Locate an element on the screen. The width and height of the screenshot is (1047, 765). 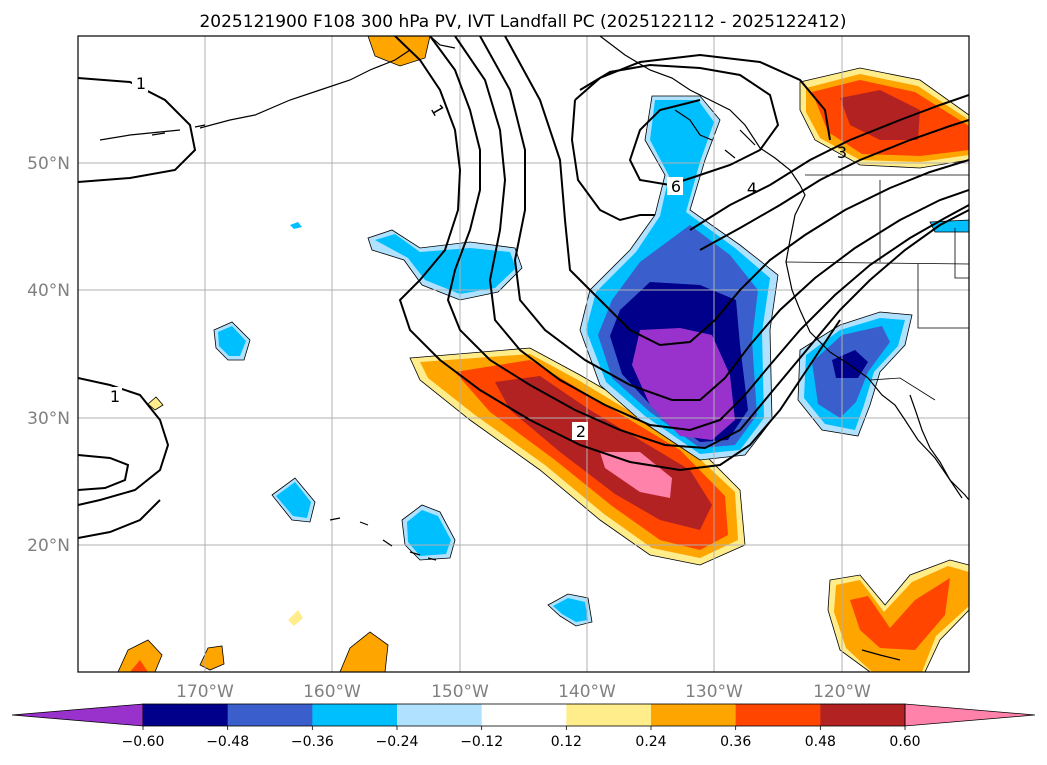
colorbar-tick-label: −0.60 is located at coordinates (143, 742).